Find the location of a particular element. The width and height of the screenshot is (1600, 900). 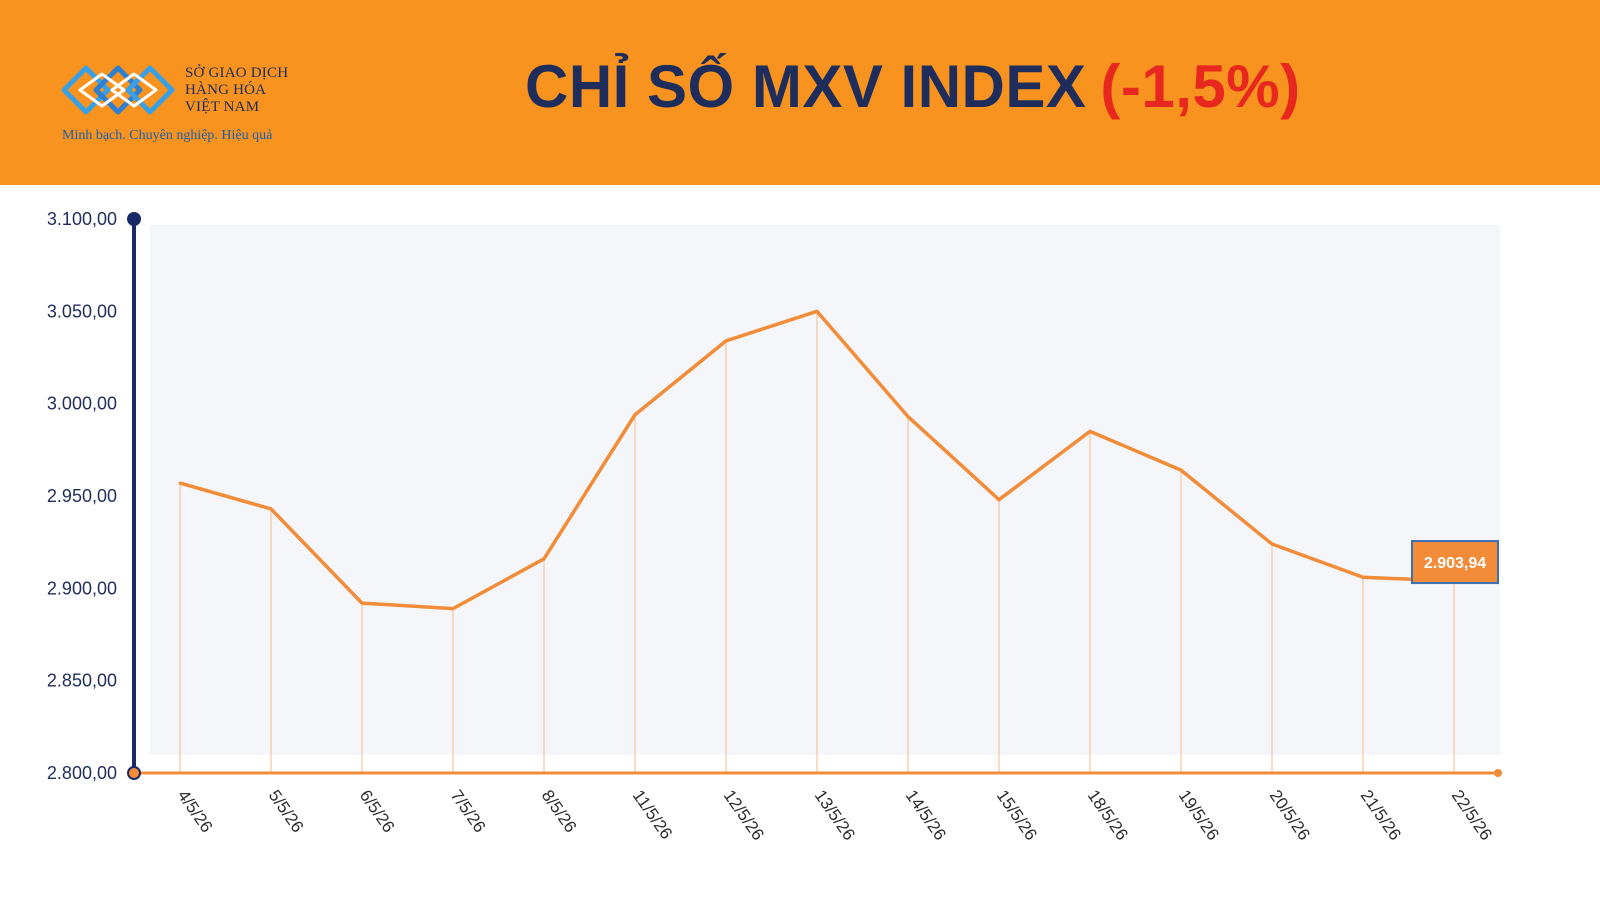

logo-tagline: Minh bạch. Chuyên nghiệp. Hiệu quả is located at coordinates (167, 135).